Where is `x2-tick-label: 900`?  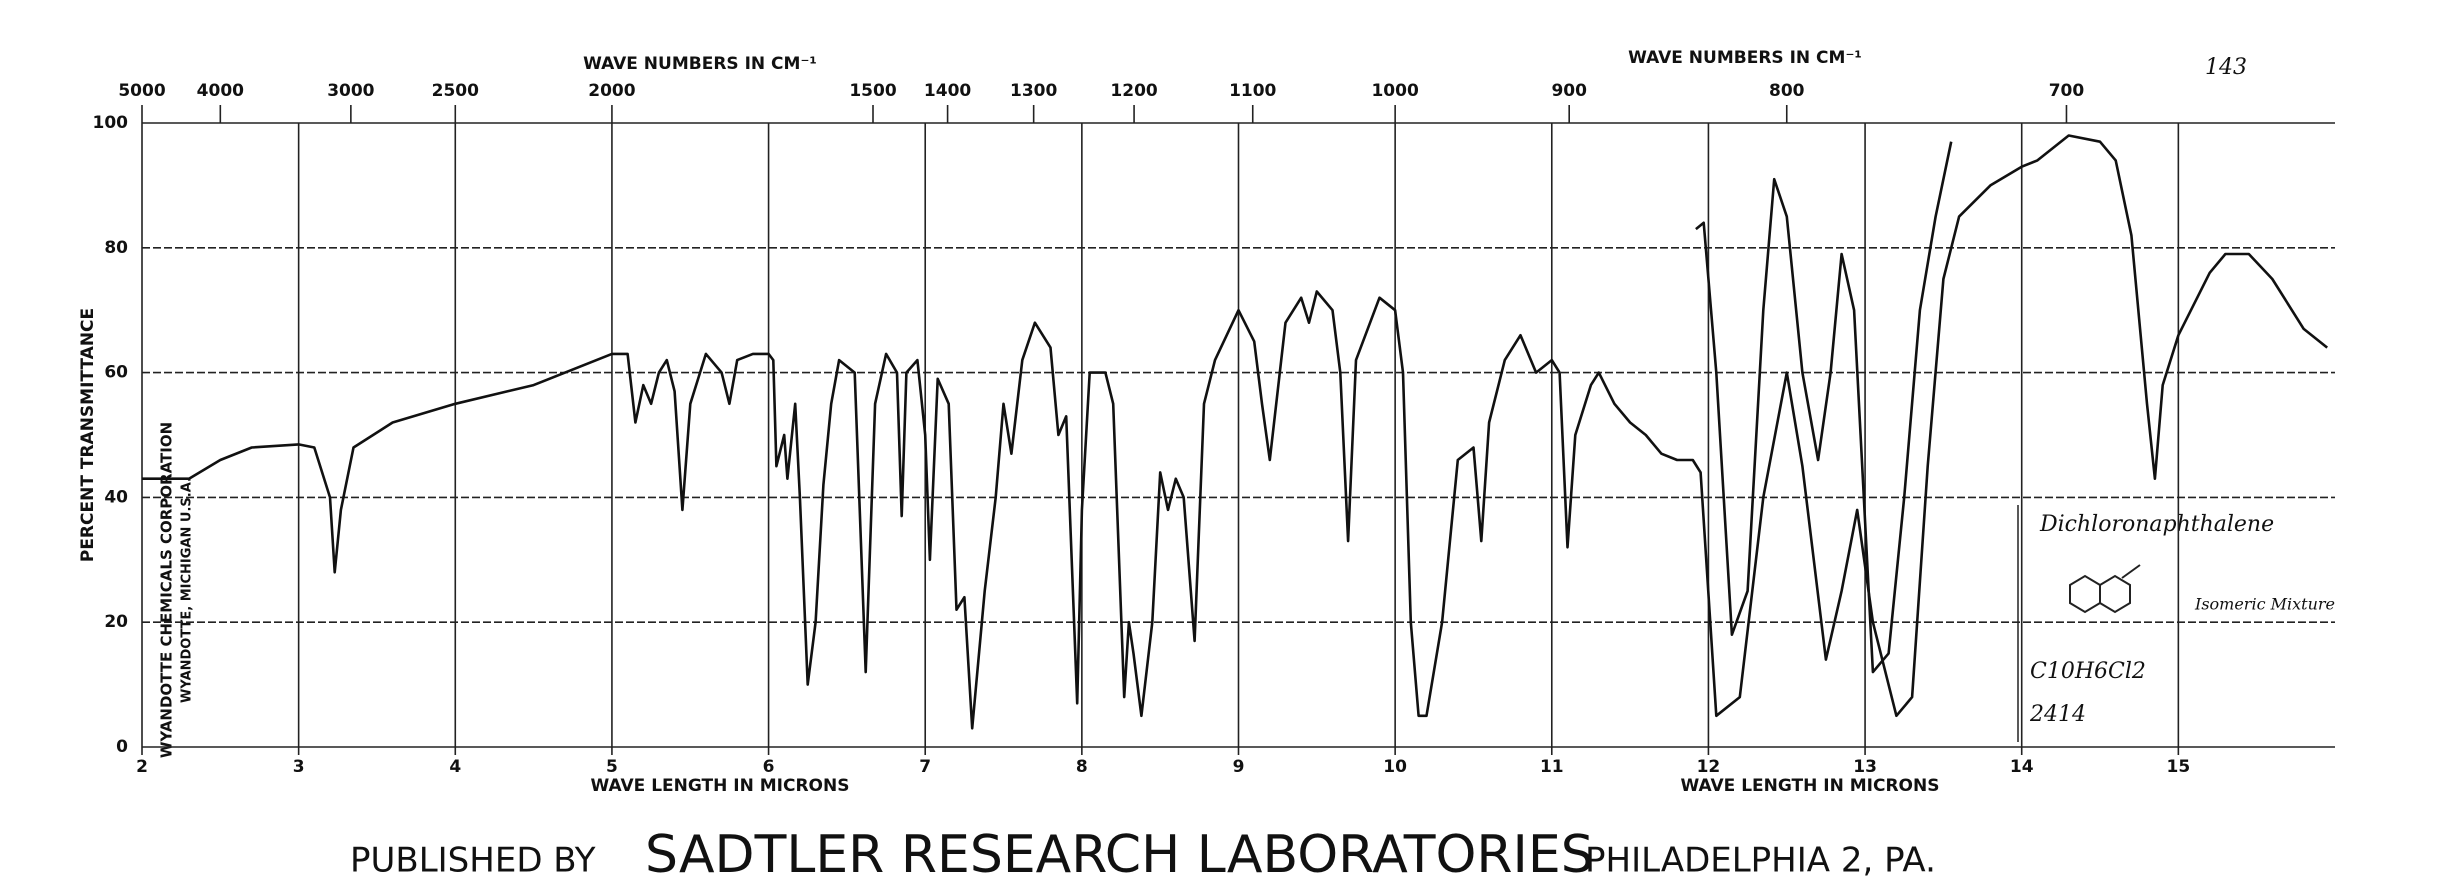
x2-tick-label: 900 is located at coordinates (1569, 91).